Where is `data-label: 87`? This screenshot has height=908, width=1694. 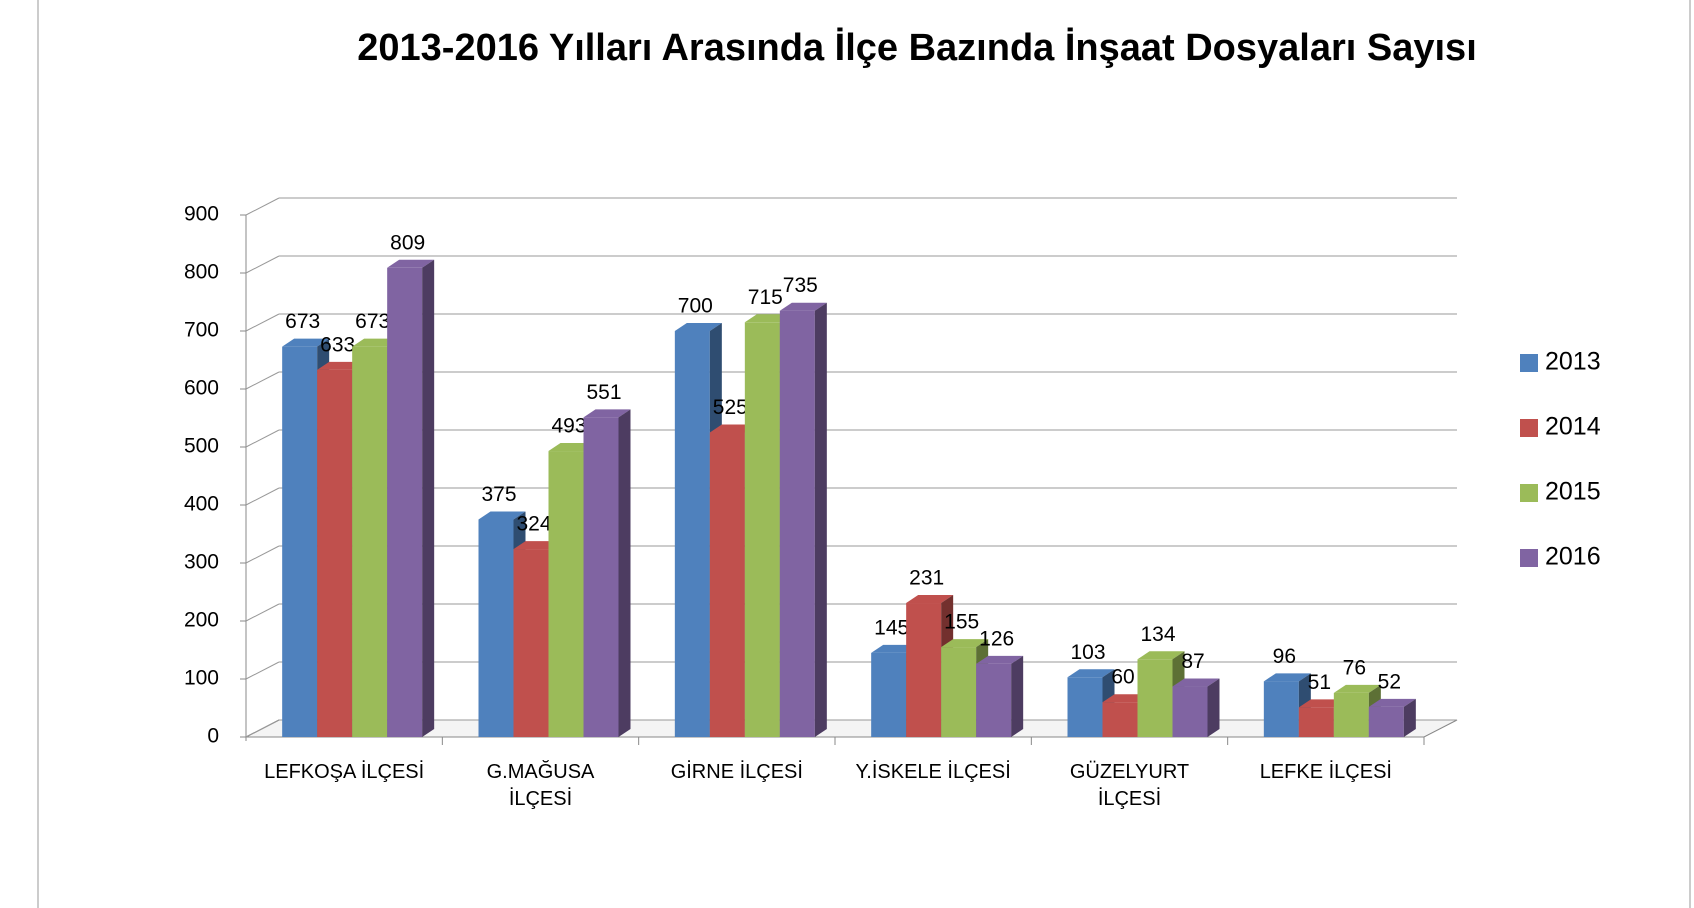
data-label: 87 is located at coordinates (1192, 661).